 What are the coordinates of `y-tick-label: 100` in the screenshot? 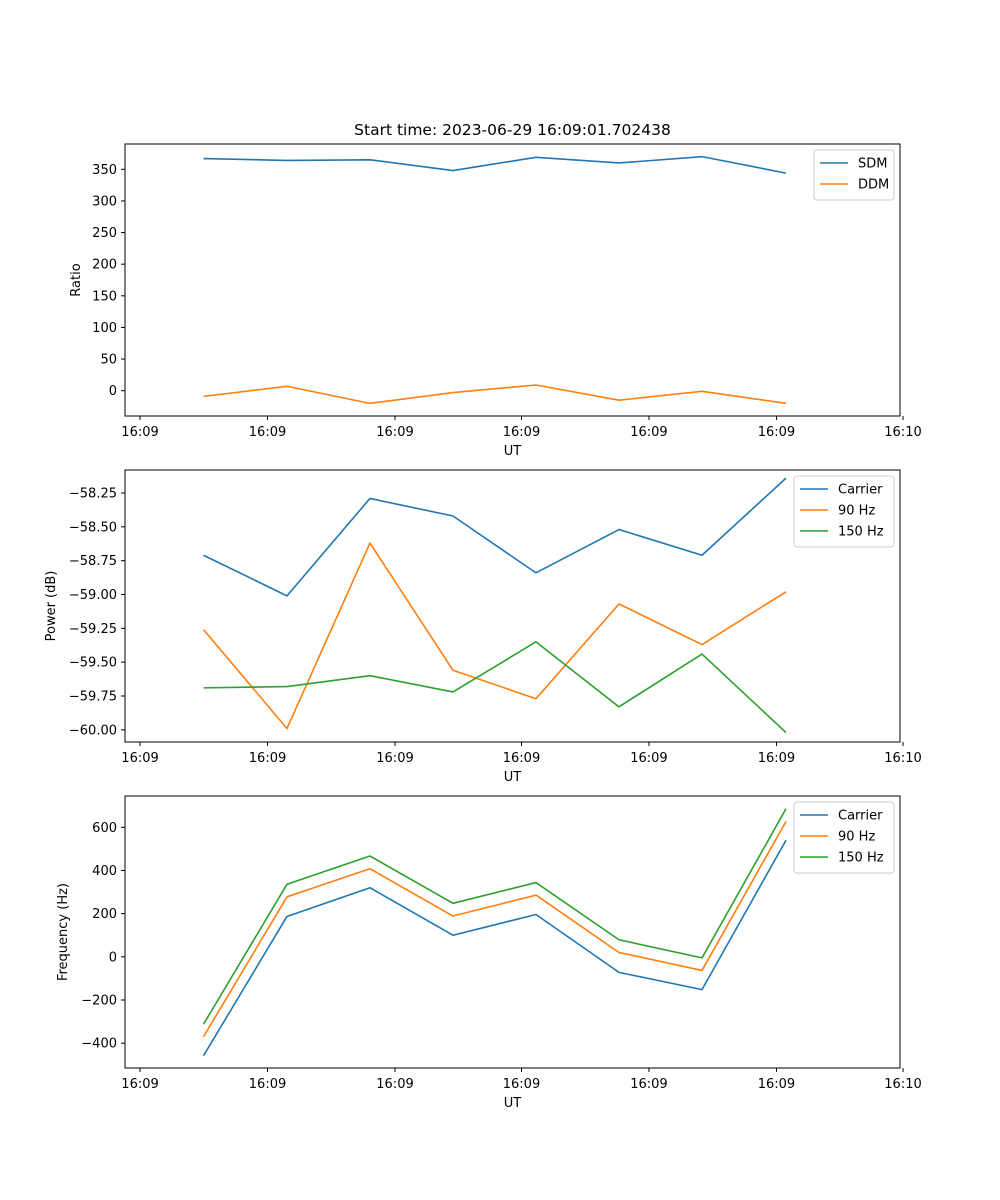 It's located at (104, 328).